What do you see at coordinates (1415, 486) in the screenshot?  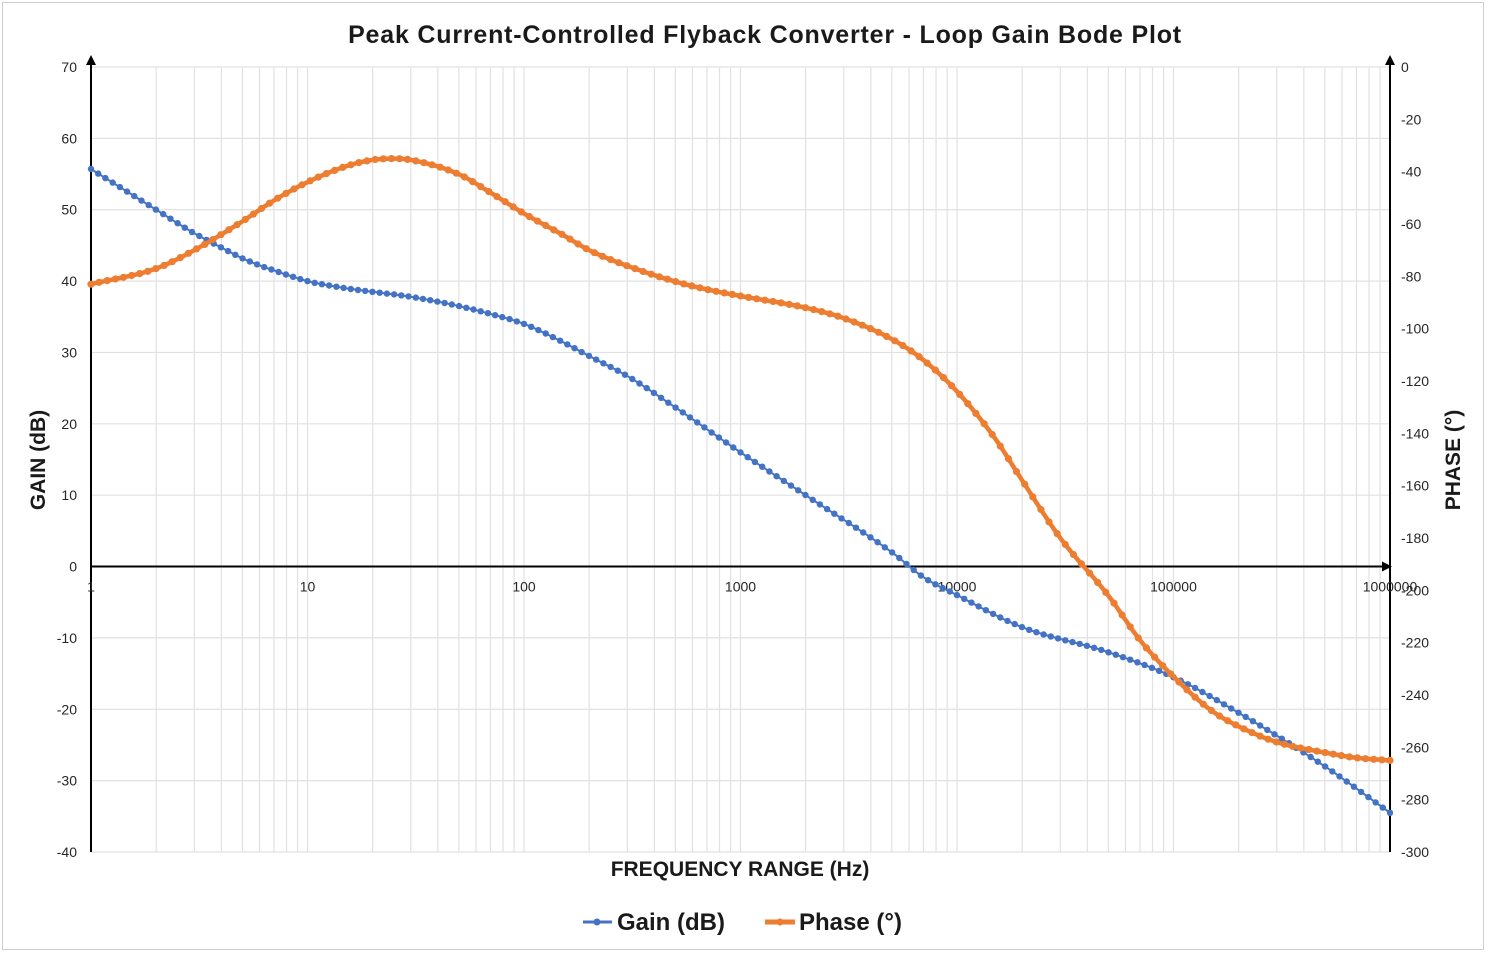 I see `y2-tick-label: -160` at bounding box center [1415, 486].